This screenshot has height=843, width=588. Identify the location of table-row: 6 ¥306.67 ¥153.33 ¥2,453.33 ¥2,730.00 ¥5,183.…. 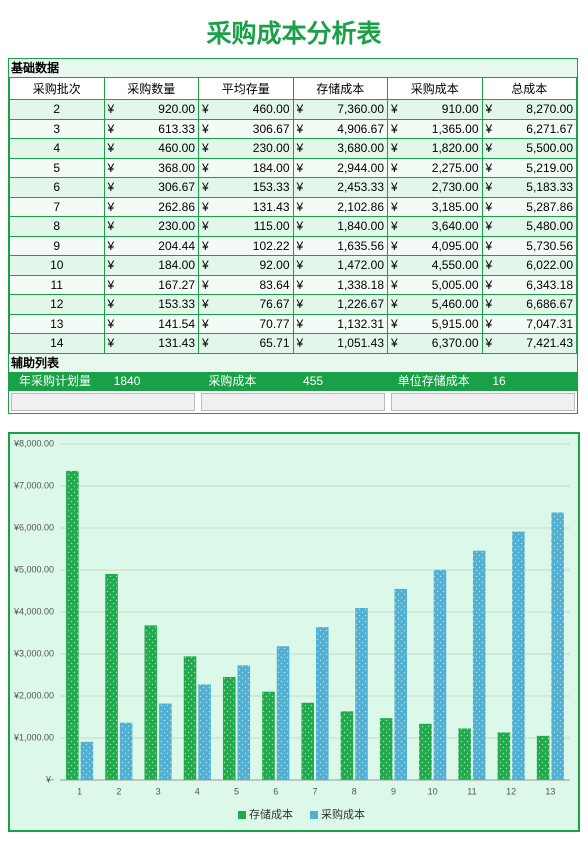
(293, 187).